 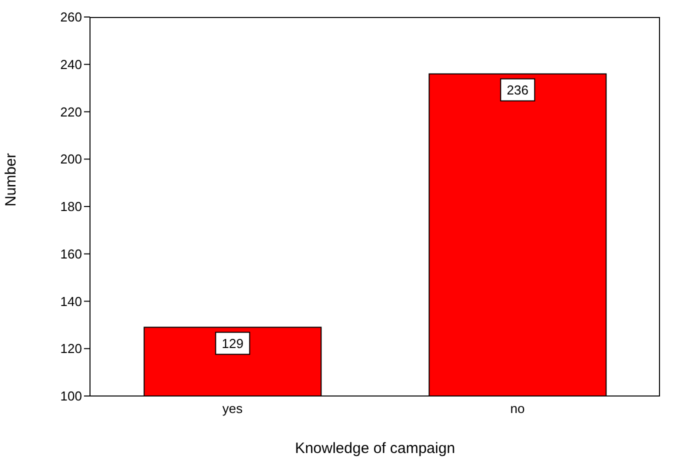 I want to click on data-label: 129, so click(x=233, y=343).